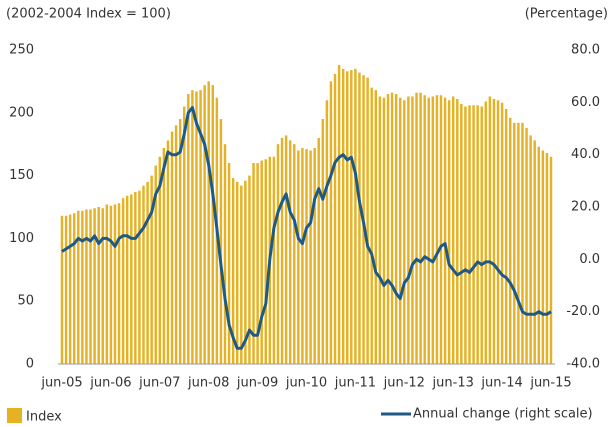 The width and height of the screenshot is (613, 427). I want to click on x-tick-label: jun-11, so click(355, 383).